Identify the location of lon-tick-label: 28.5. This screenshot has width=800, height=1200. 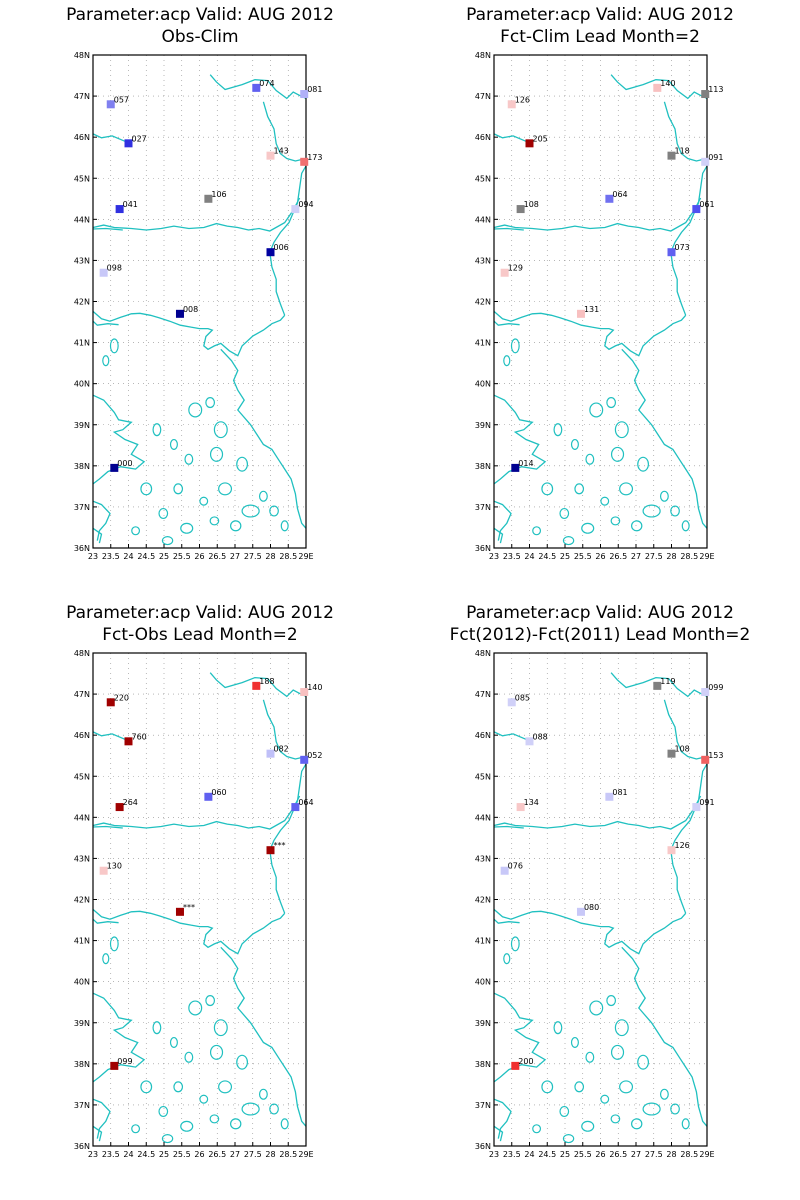
(288, 1154).